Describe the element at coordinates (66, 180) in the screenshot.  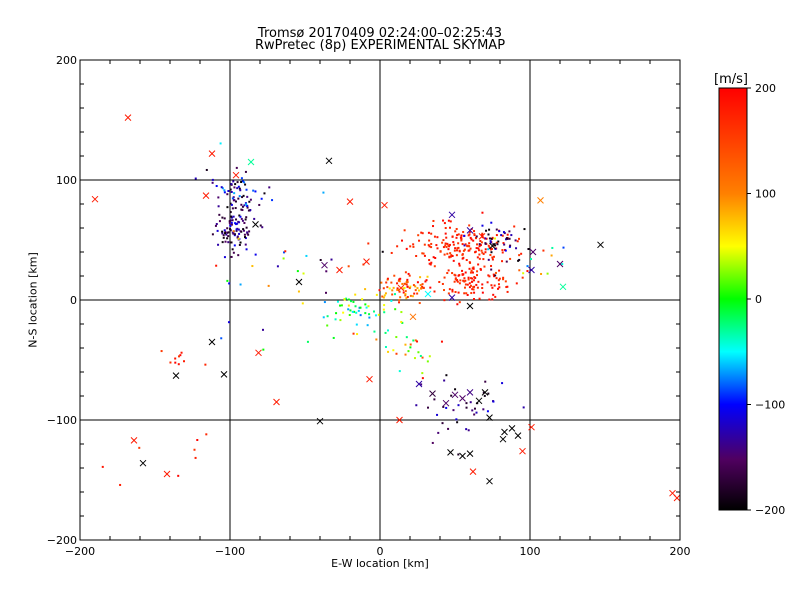
I see `y-tick-label: 100` at that location.